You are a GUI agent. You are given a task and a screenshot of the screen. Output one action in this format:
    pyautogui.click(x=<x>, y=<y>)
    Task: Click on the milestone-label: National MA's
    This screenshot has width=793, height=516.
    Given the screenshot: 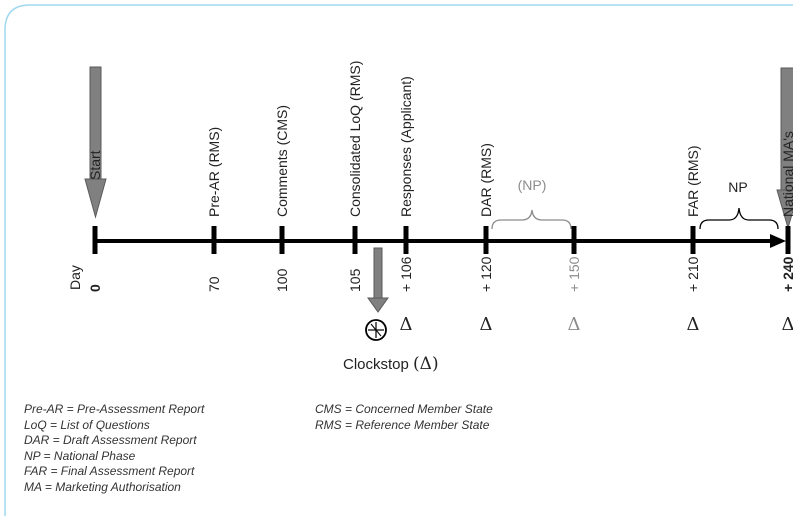 What is the action you would take?
    pyautogui.click(x=786, y=174)
    